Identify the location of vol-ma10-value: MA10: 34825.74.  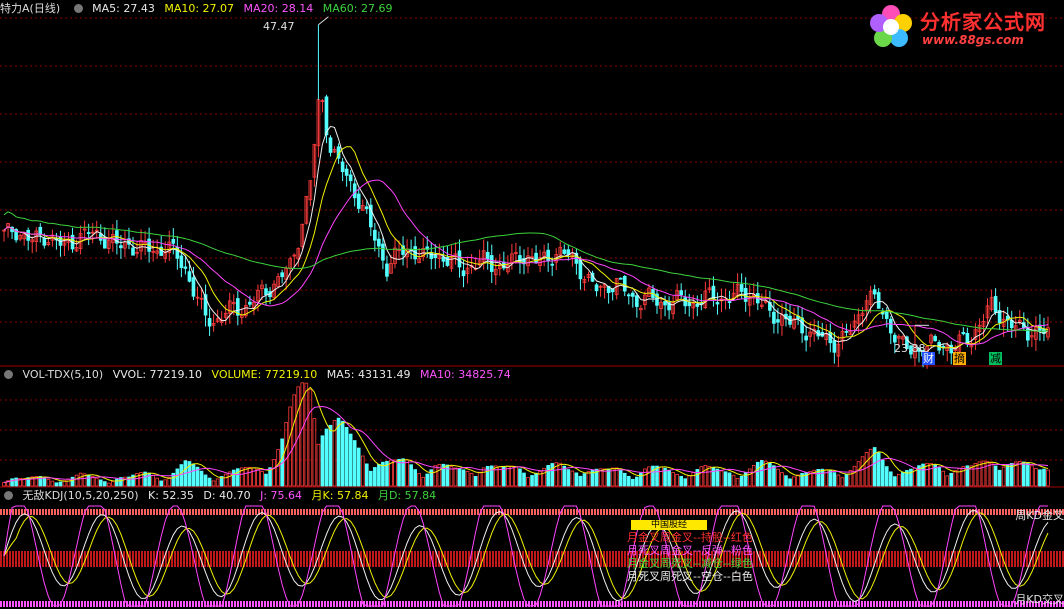
(465, 374).